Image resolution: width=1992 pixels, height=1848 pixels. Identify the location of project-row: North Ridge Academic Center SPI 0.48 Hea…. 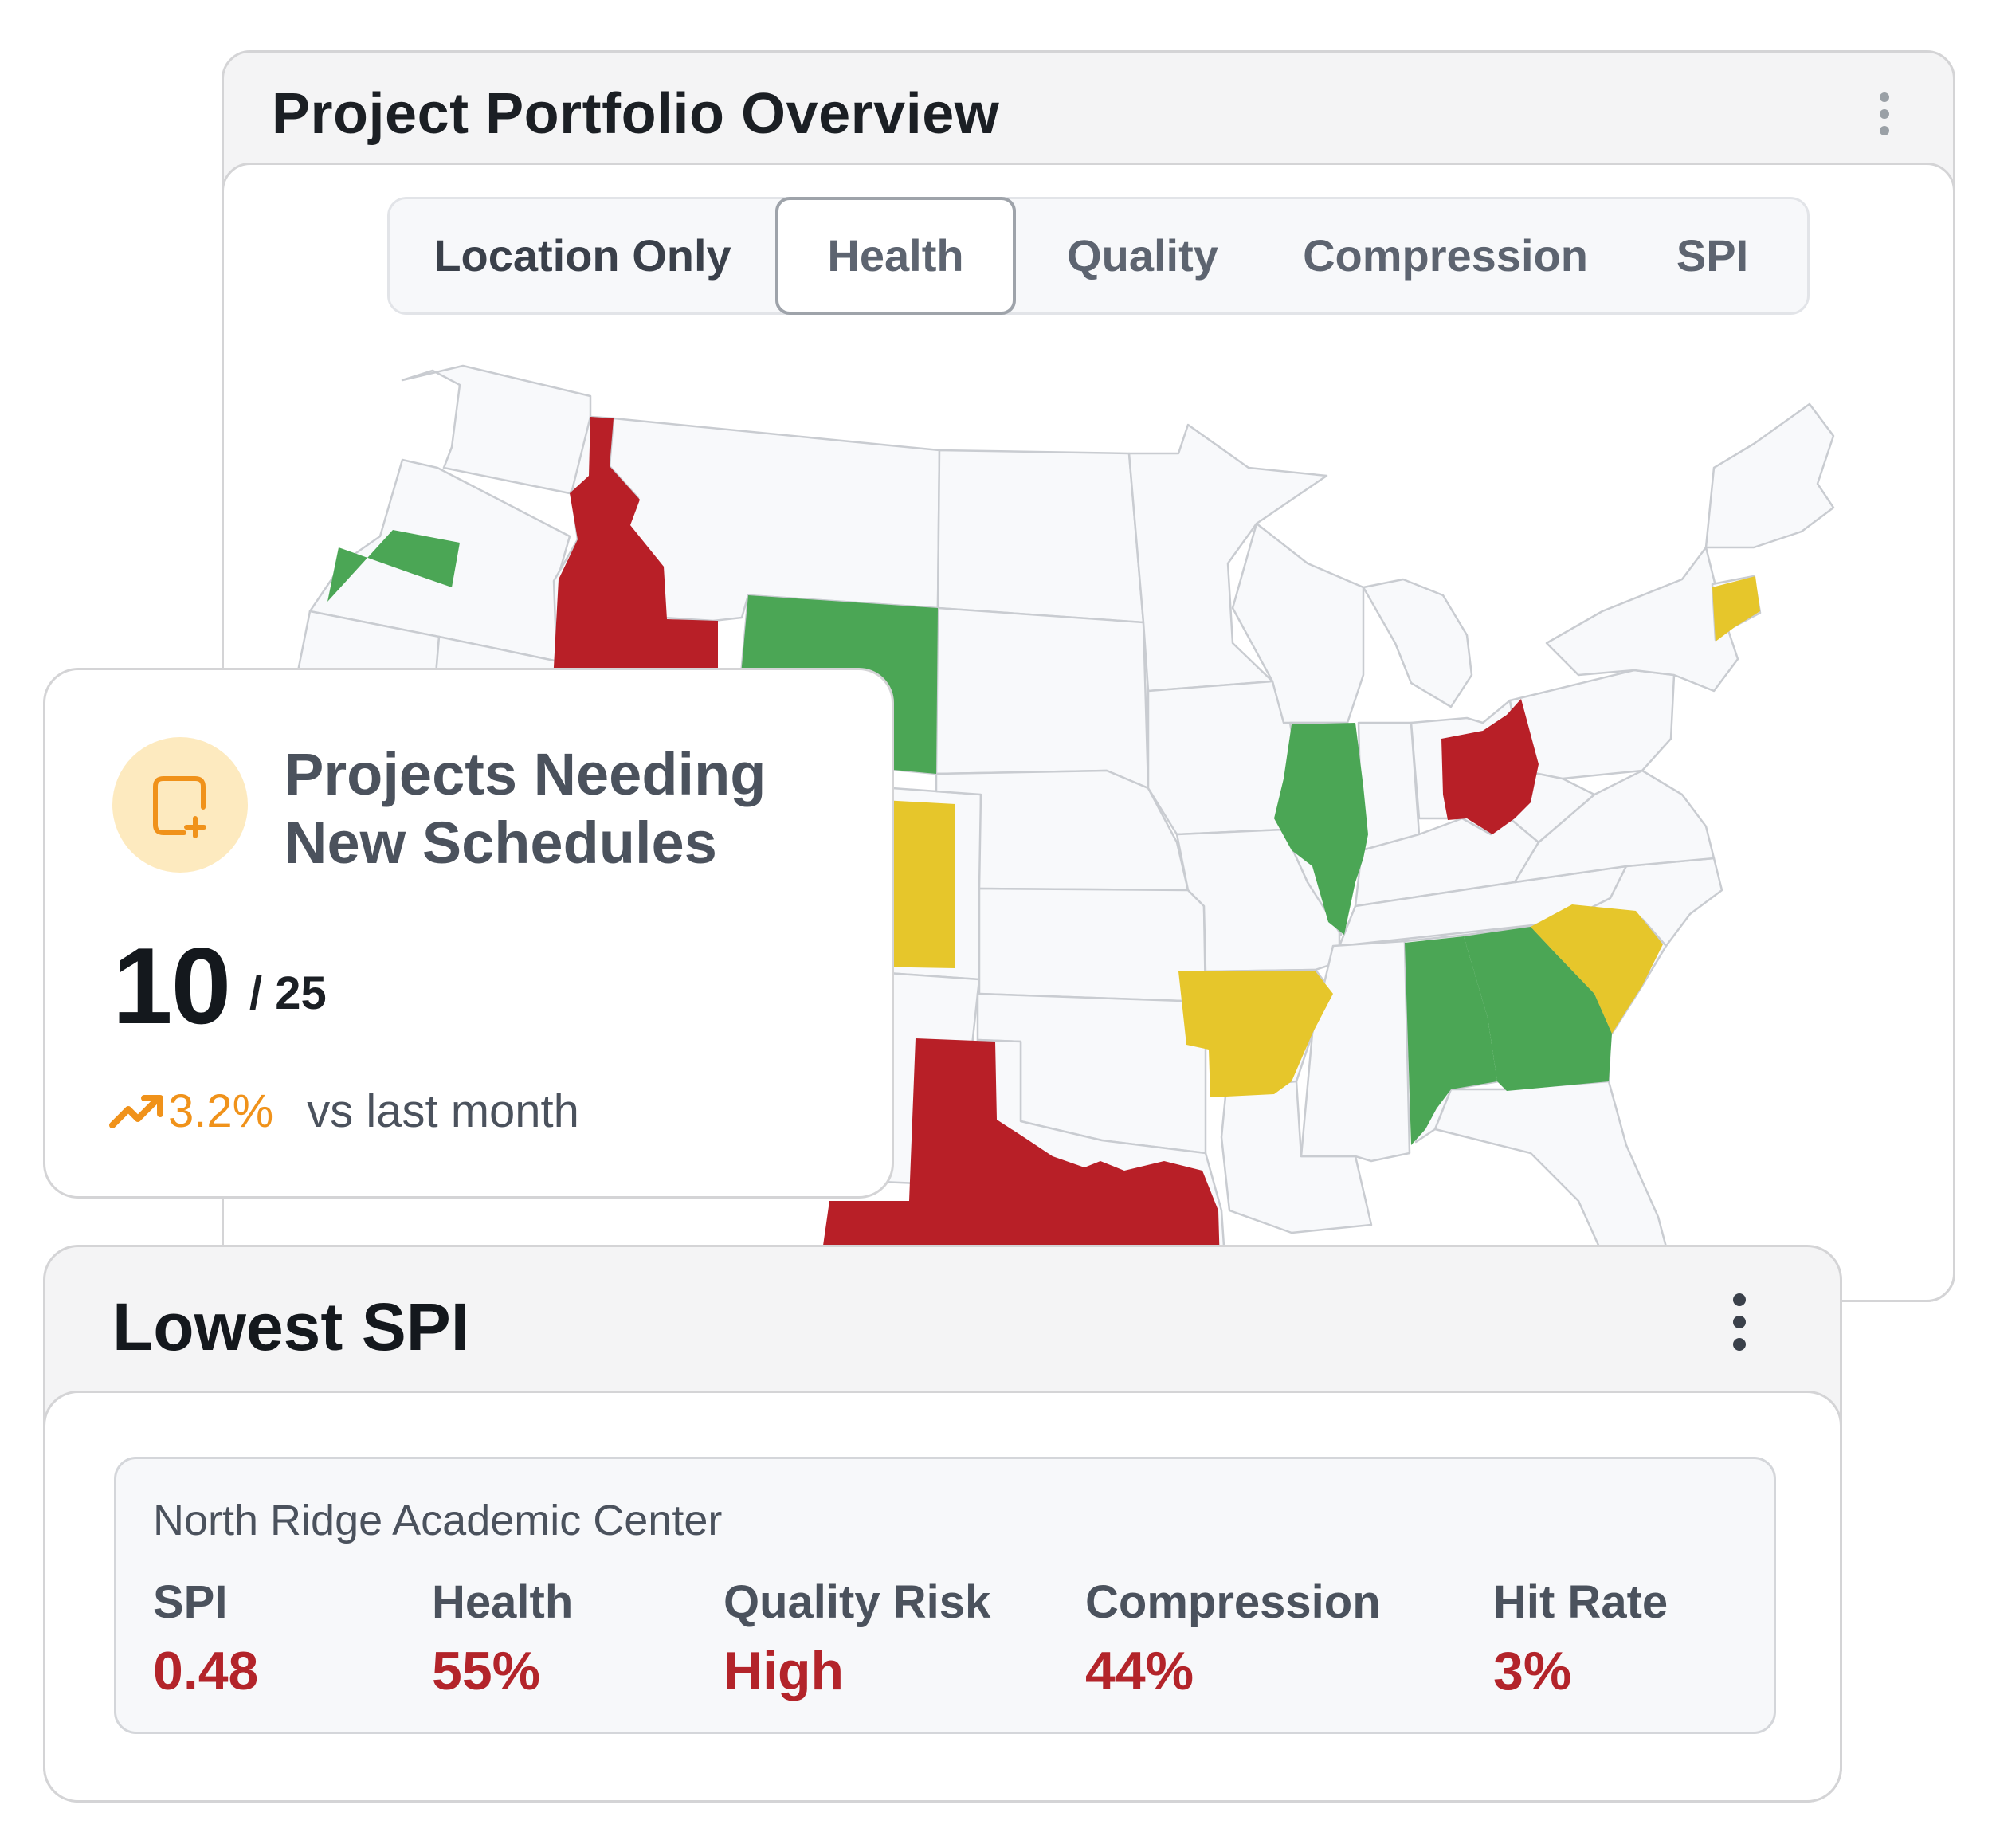
(945, 1595).